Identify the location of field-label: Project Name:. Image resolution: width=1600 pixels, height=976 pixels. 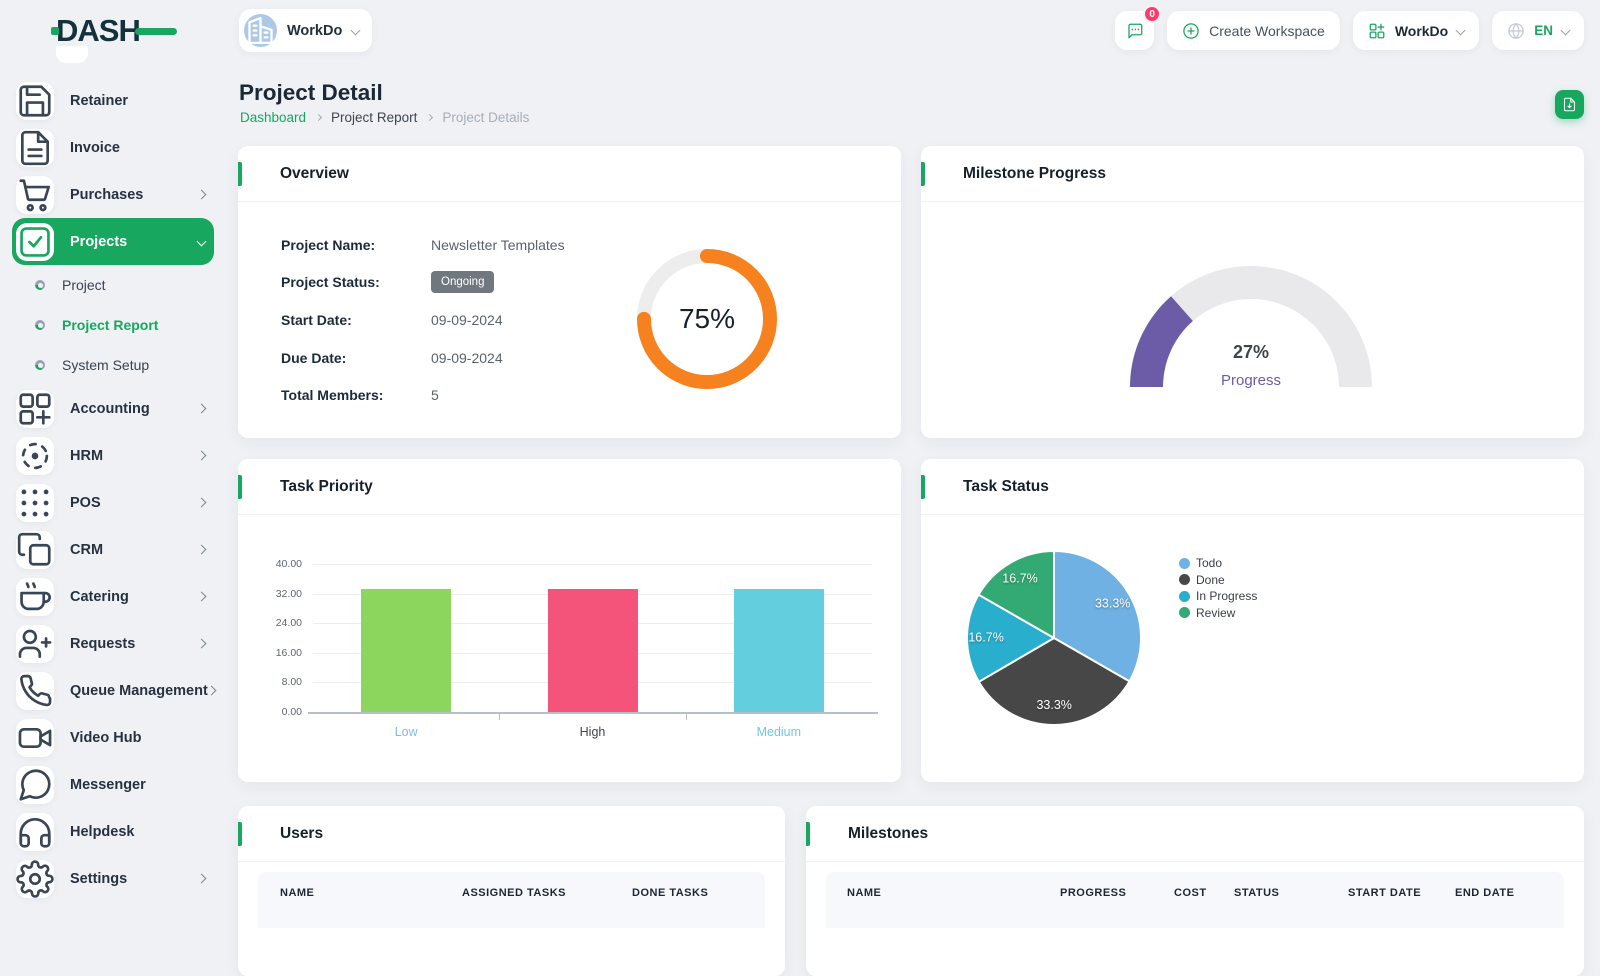
(328, 244).